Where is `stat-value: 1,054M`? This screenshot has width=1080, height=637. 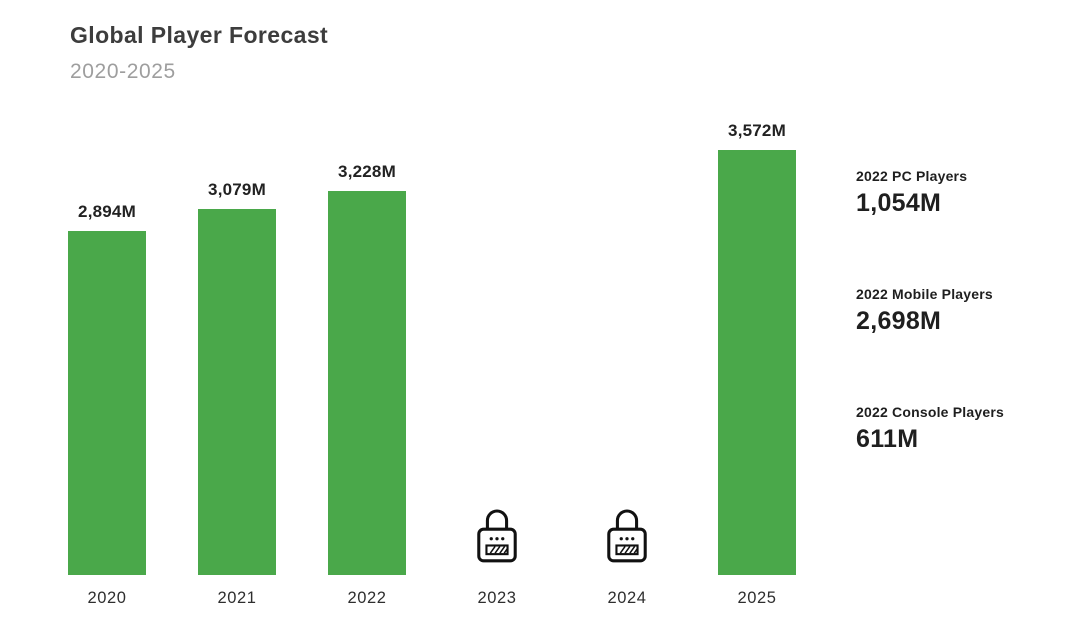
stat-value: 1,054M is located at coordinates (899, 203).